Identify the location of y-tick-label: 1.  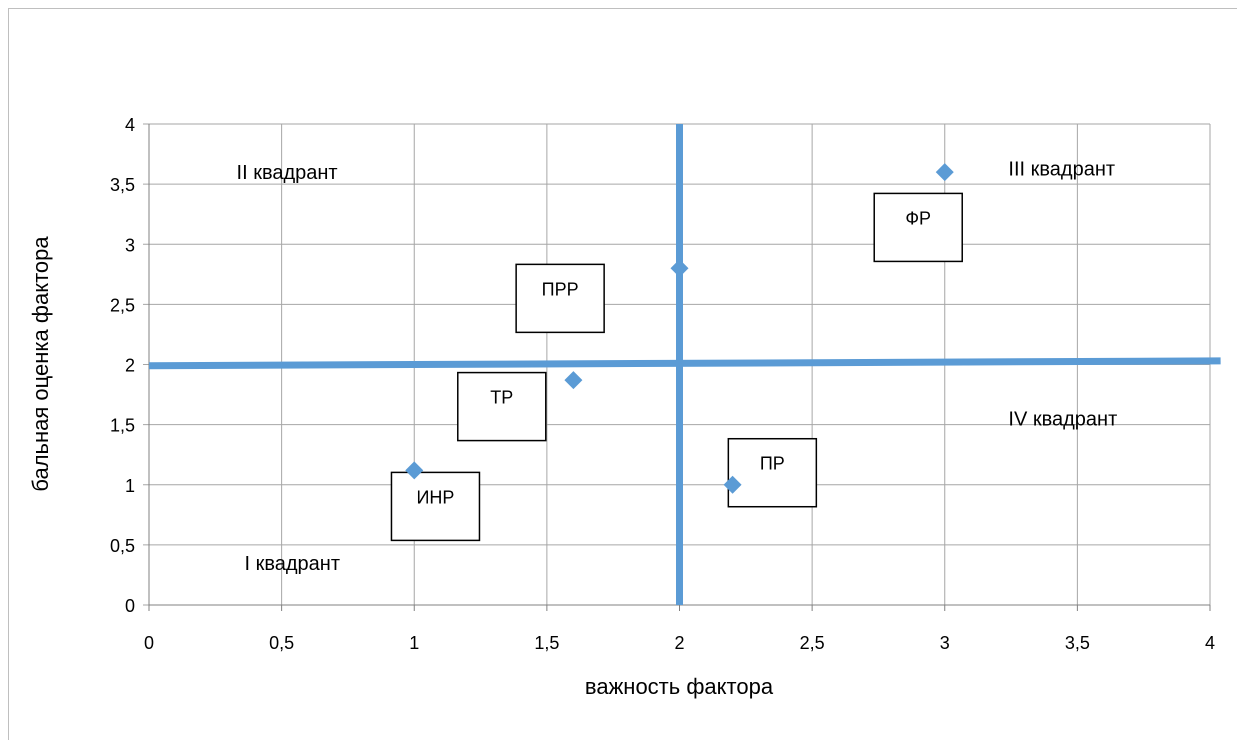
(130, 486).